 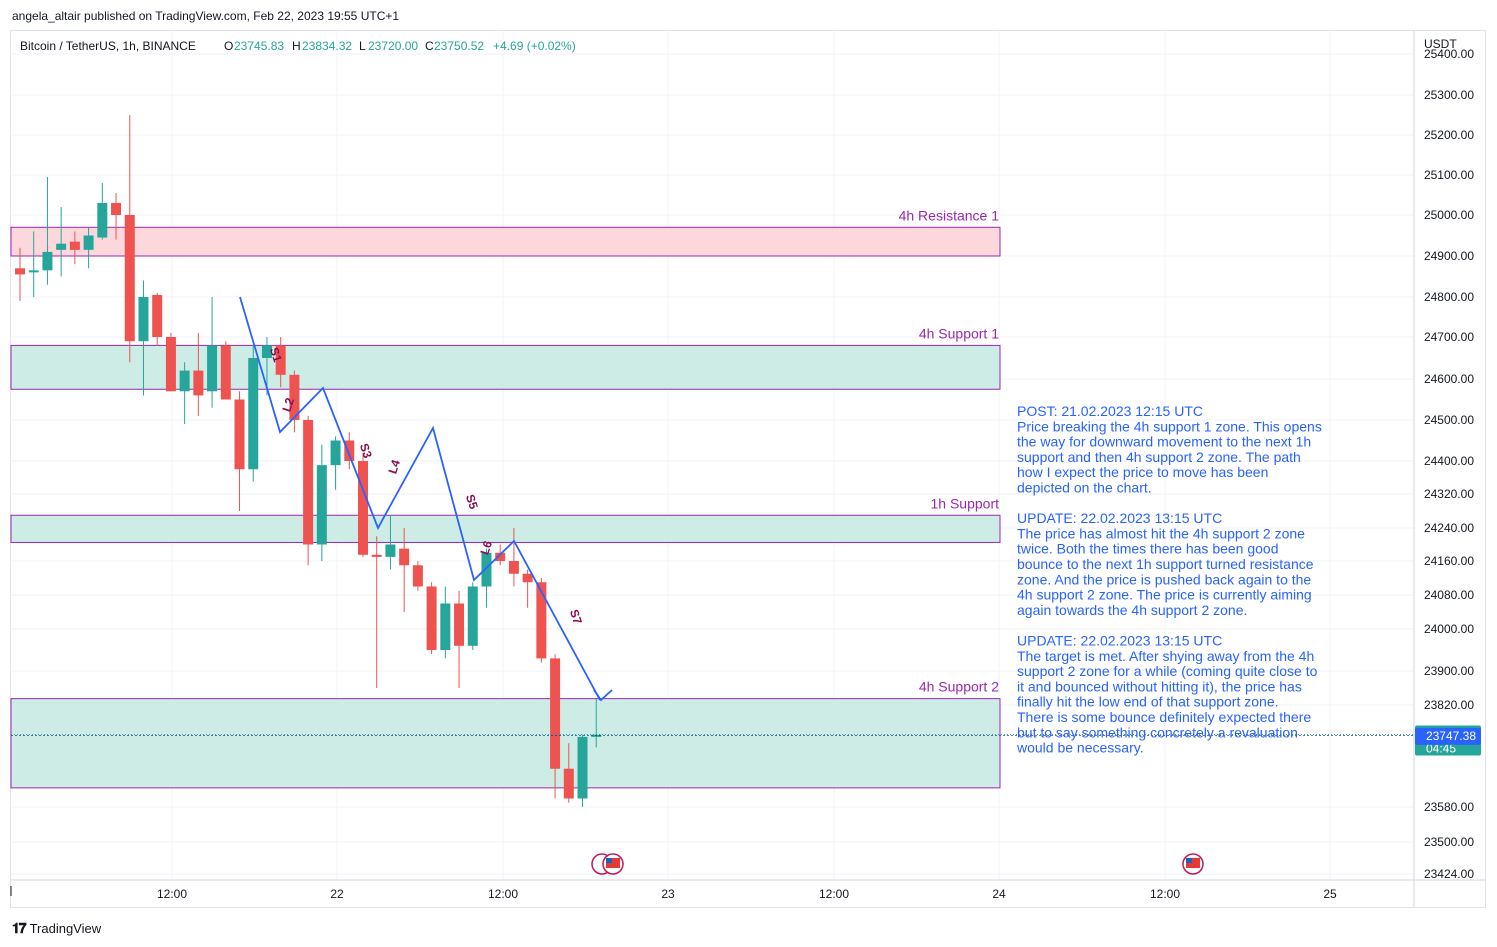 I want to click on close-value: 23750.52, so click(x=459, y=46).